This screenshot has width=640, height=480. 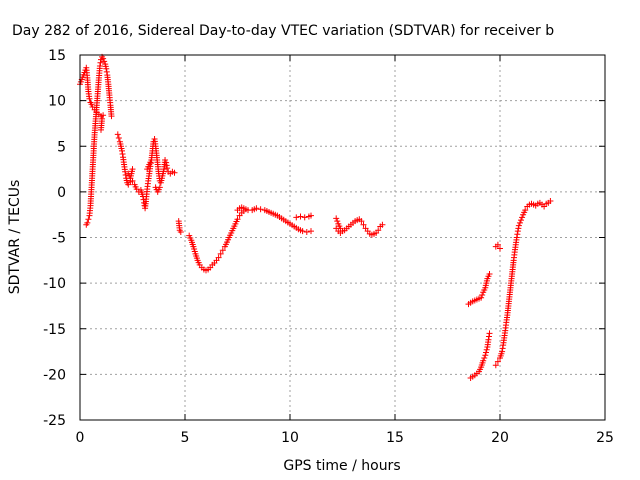 What do you see at coordinates (54, 330) in the screenshot?
I see `y-tick-label: -15` at bounding box center [54, 330].